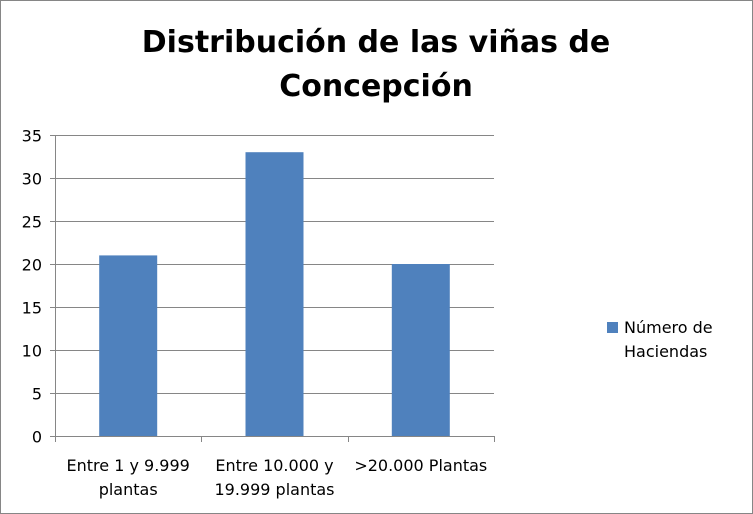  I want to click on y-tick-label: 30, so click(32, 179).